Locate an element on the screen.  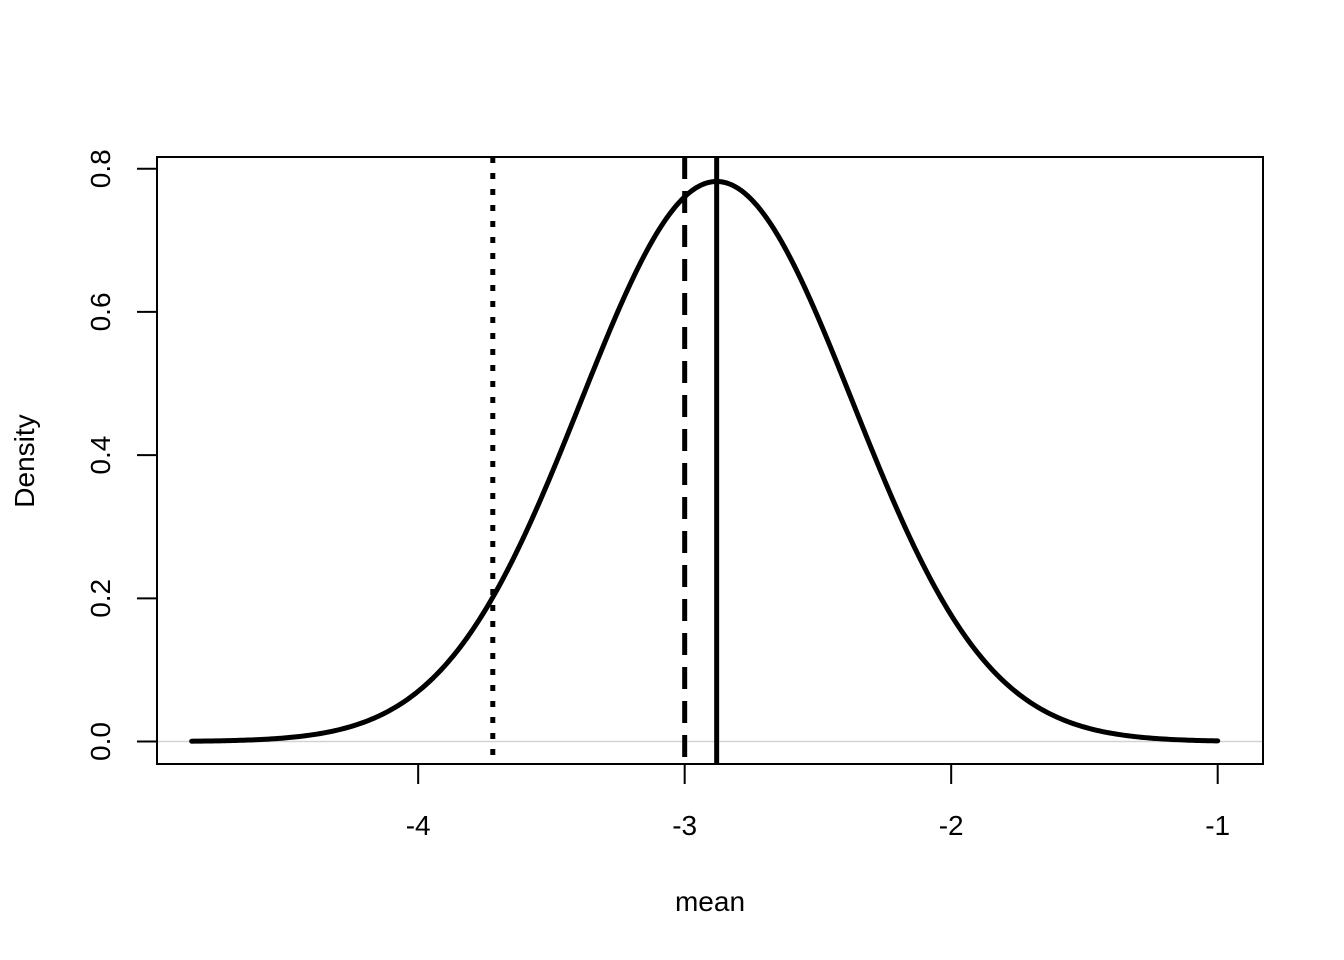
y-axis-label: Density is located at coordinates (24, 460).